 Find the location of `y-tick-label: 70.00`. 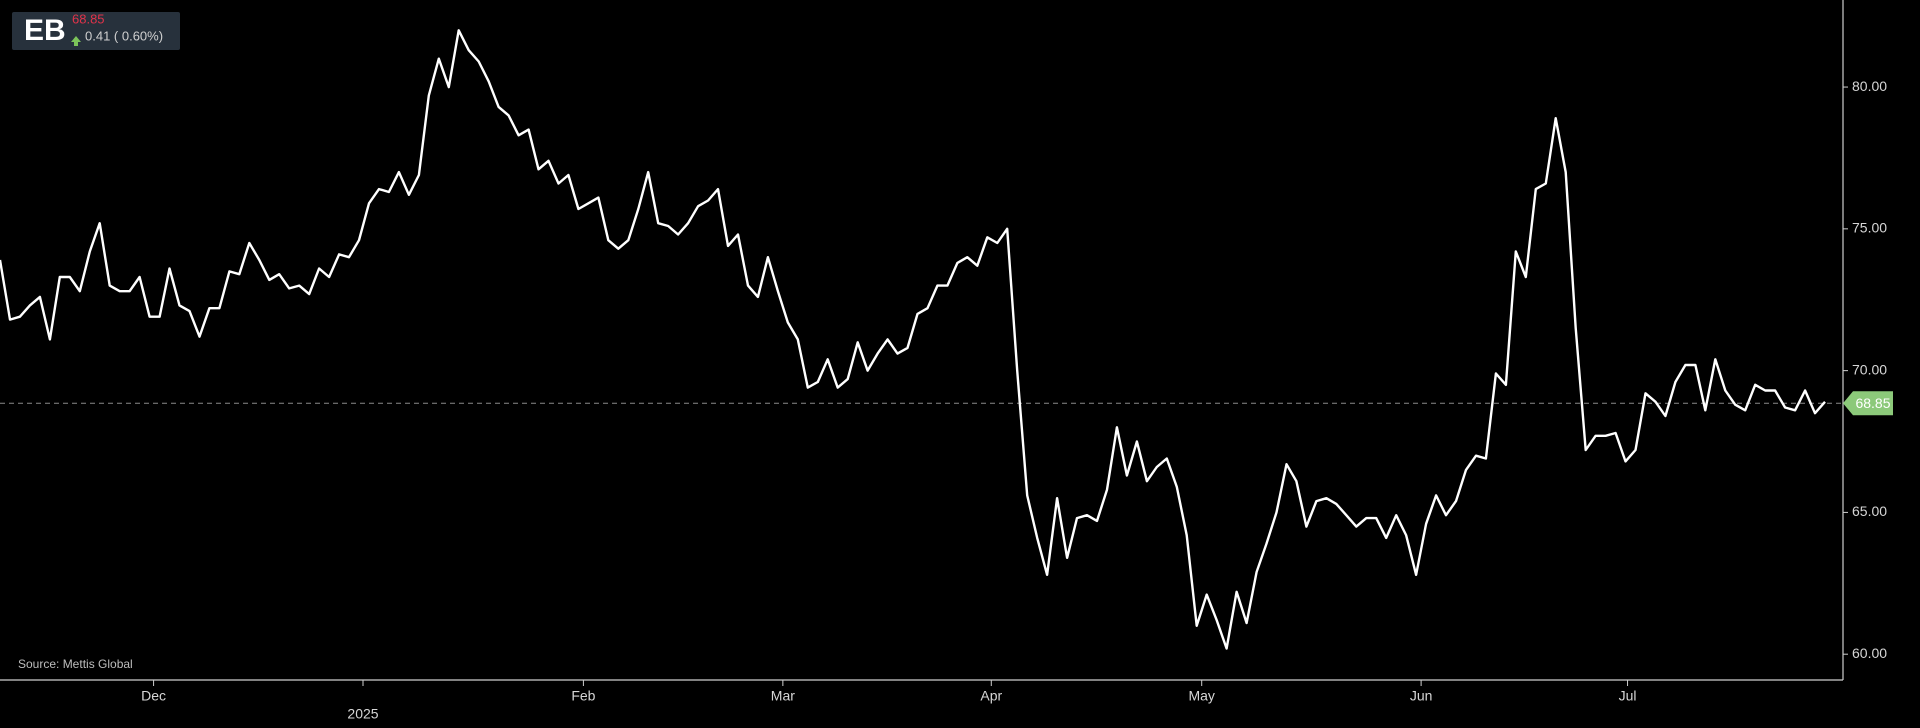

y-tick-label: 70.00 is located at coordinates (1869, 369).